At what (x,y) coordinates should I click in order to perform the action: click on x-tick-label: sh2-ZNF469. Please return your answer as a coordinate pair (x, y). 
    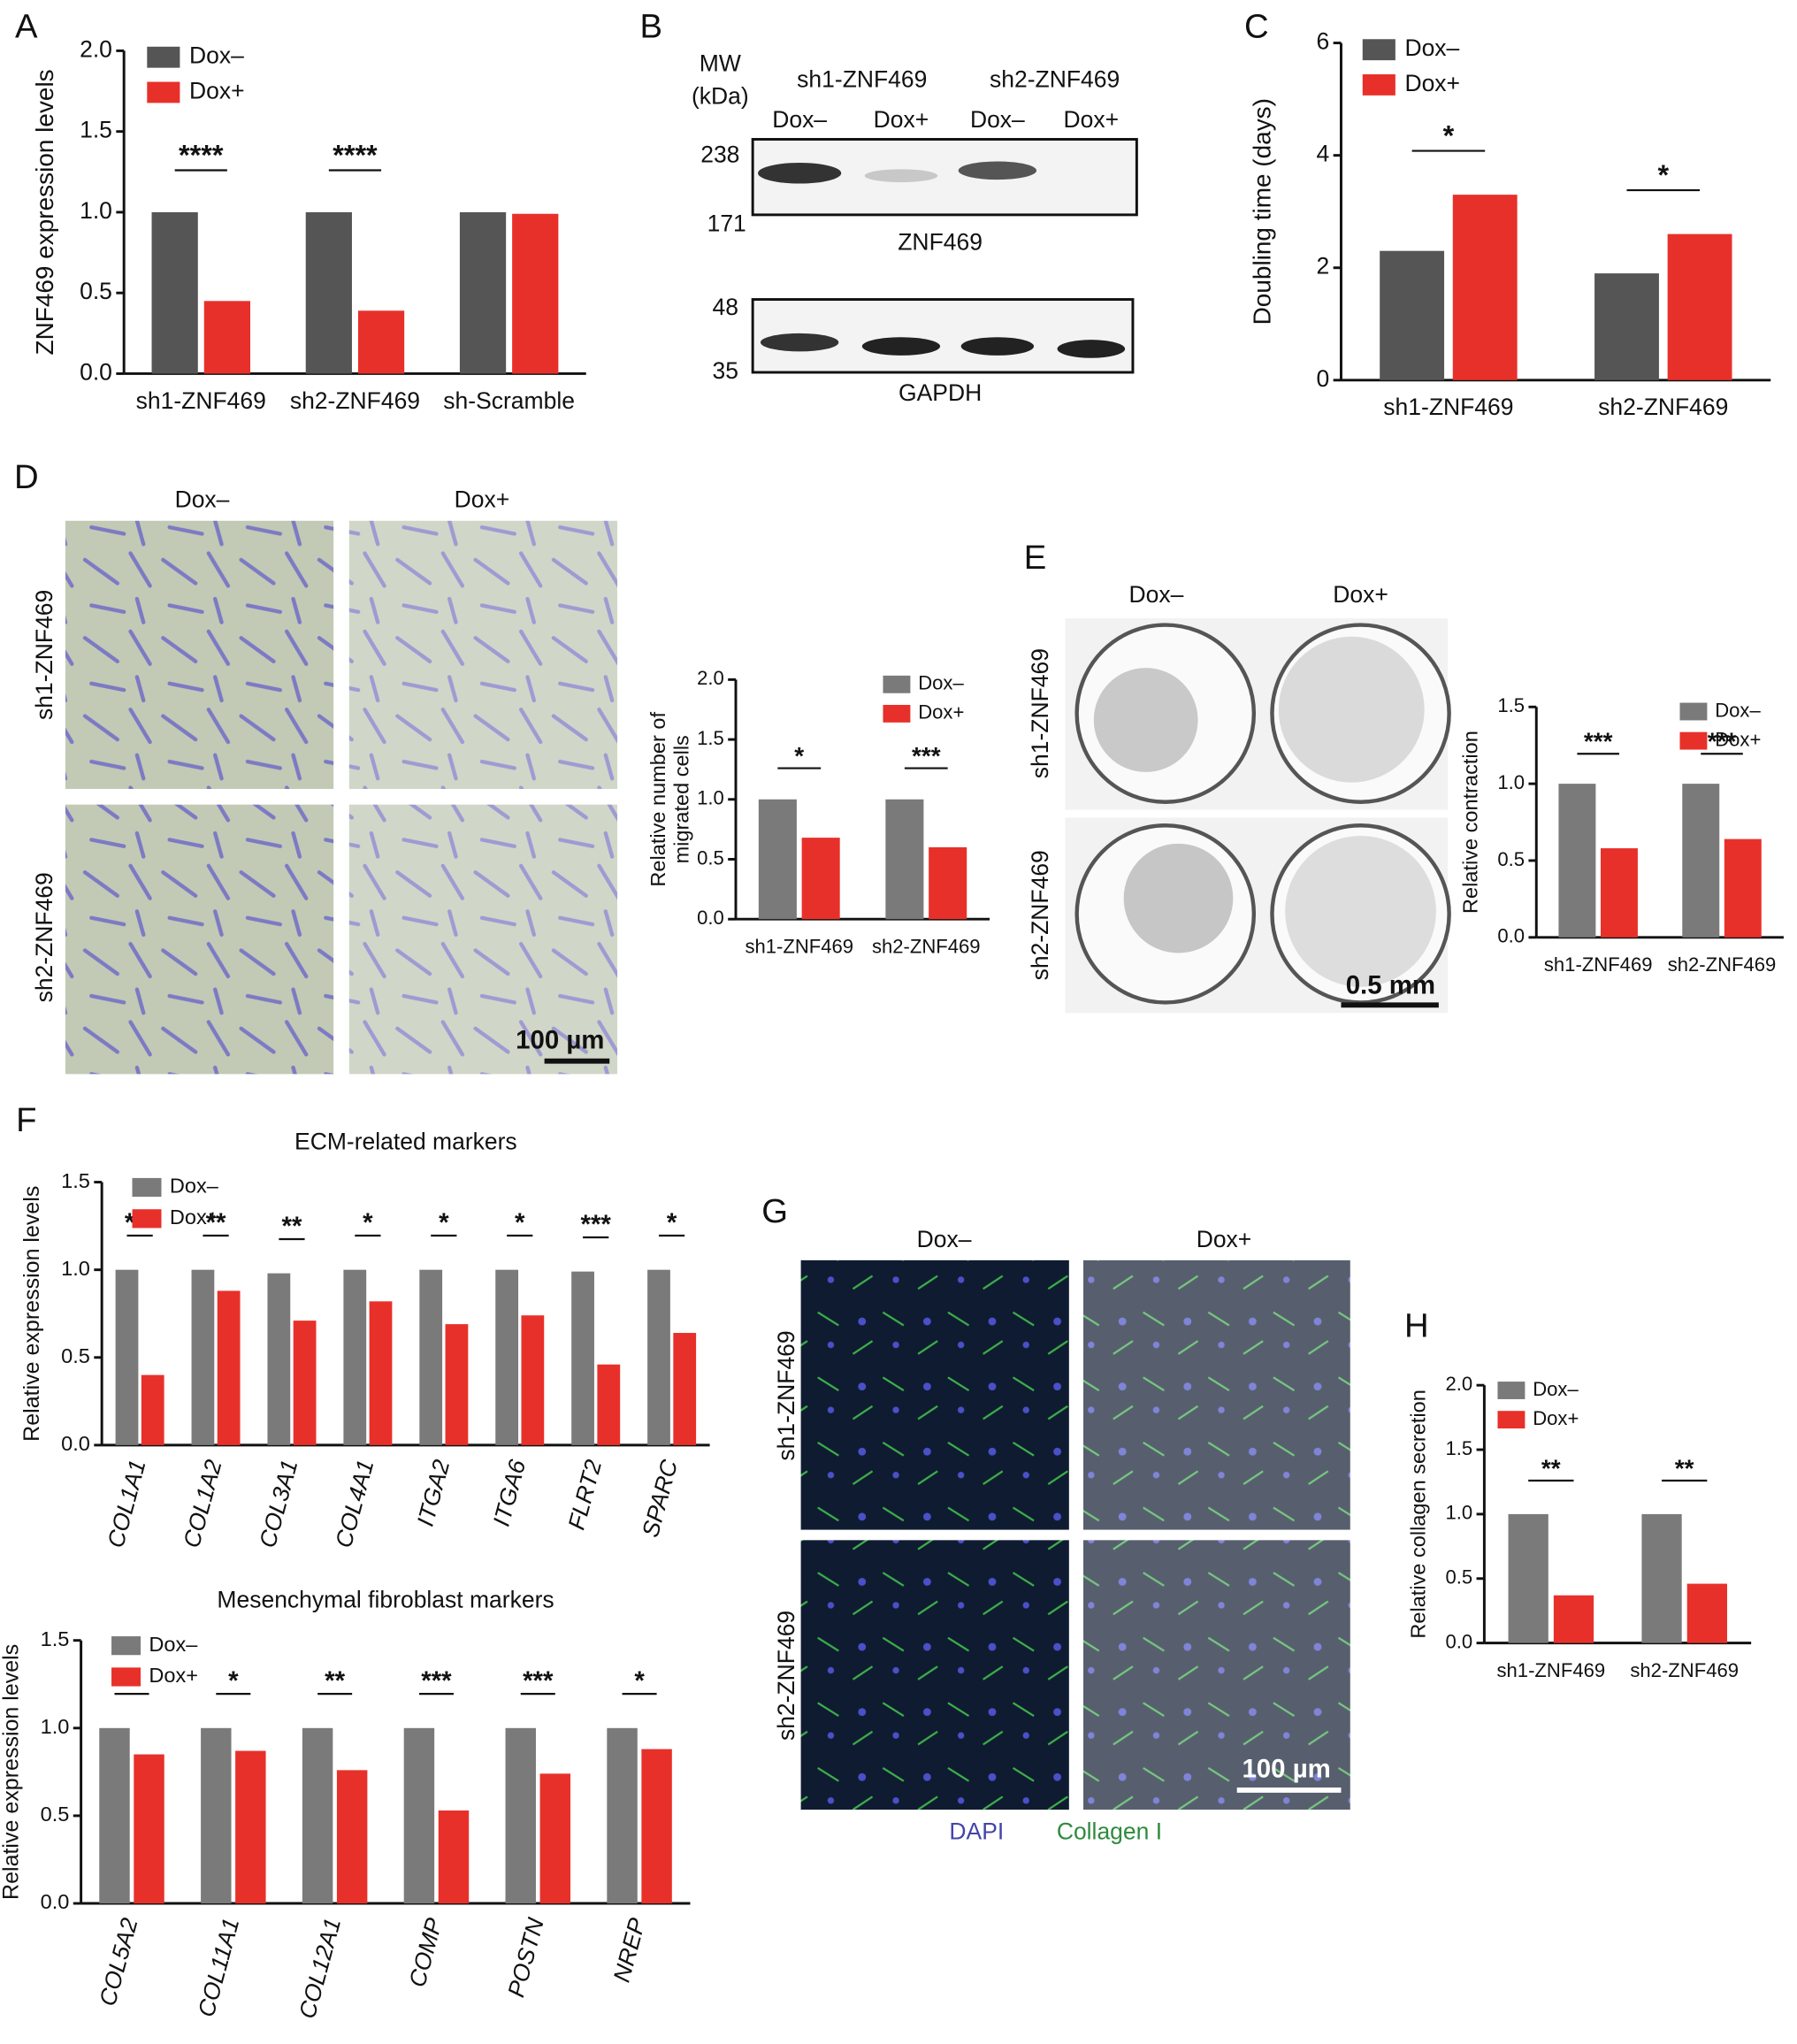
    Looking at the image, I should click on (355, 400).